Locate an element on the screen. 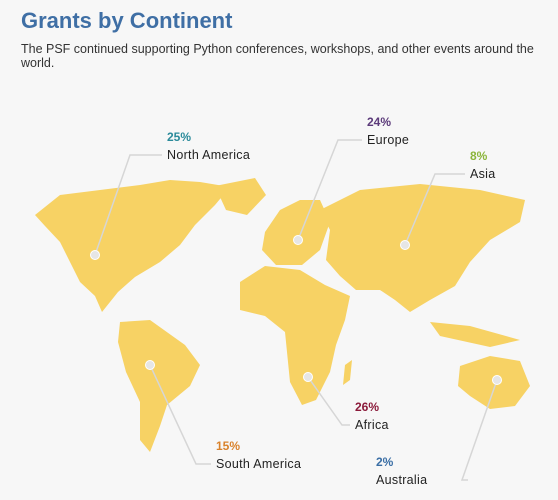 This screenshot has width=558, height=500. region-share: 24% is located at coordinates (379, 122).